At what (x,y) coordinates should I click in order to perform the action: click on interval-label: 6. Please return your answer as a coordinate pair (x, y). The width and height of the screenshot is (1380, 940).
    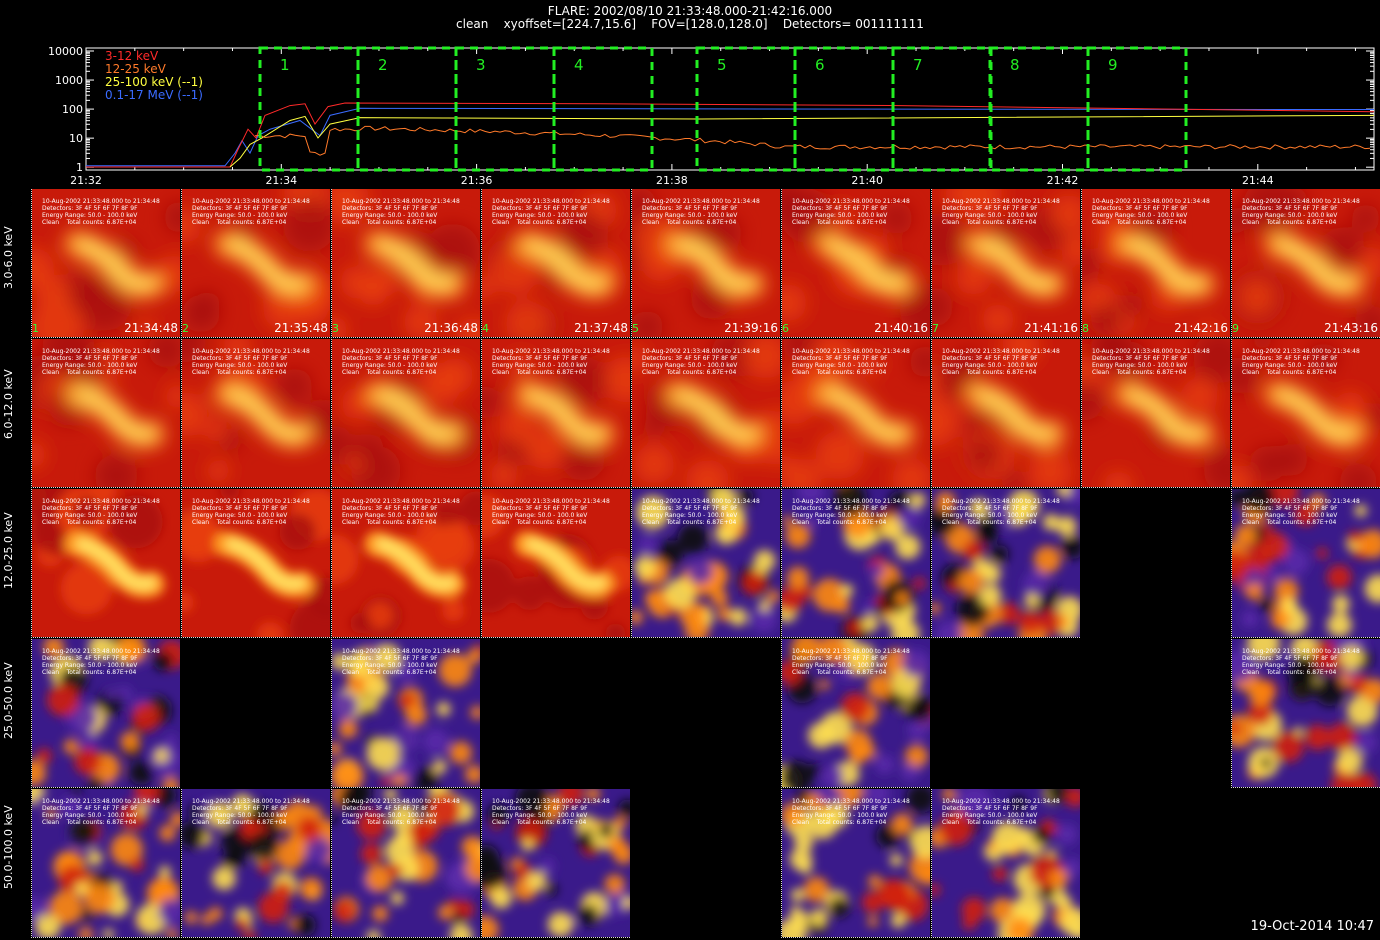
    Looking at the image, I should click on (820, 65).